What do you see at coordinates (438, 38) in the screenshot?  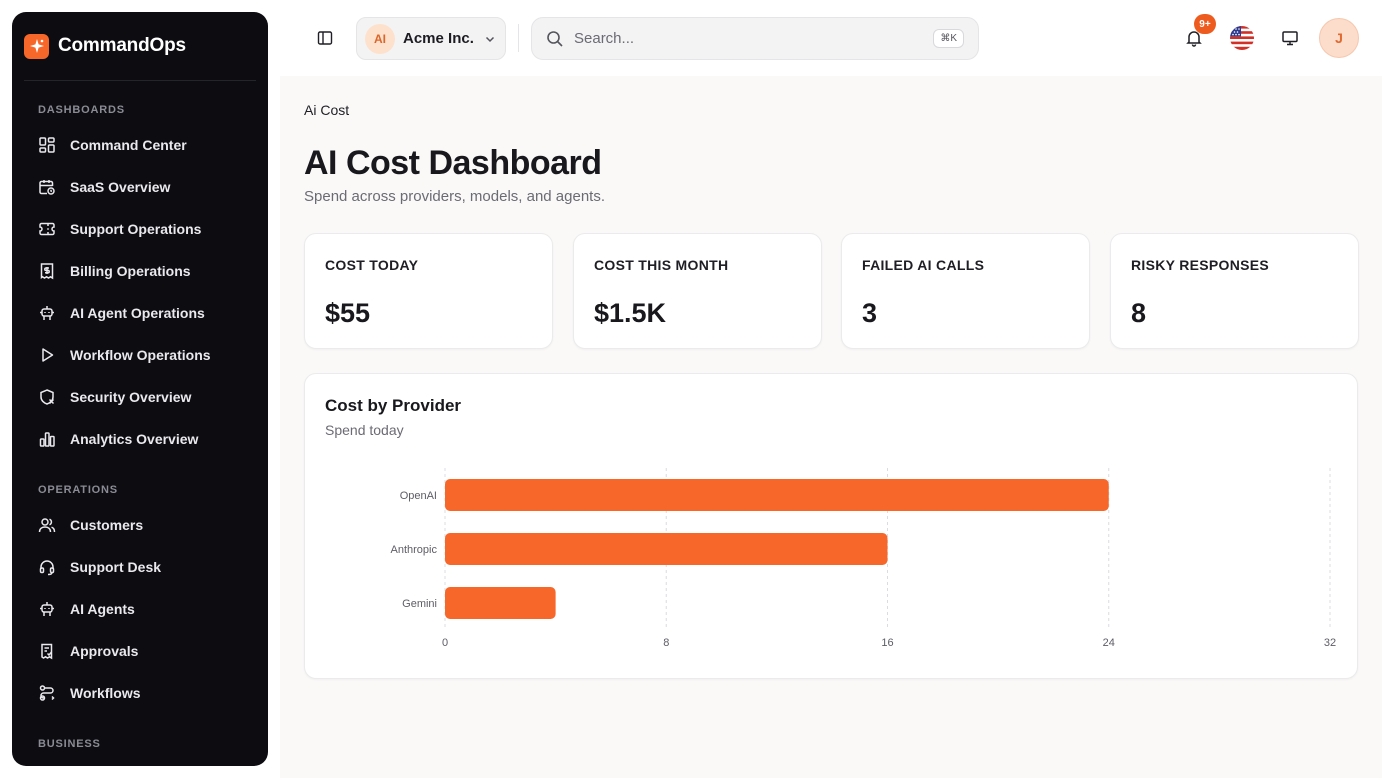 I see `org-name: Acme Inc.` at bounding box center [438, 38].